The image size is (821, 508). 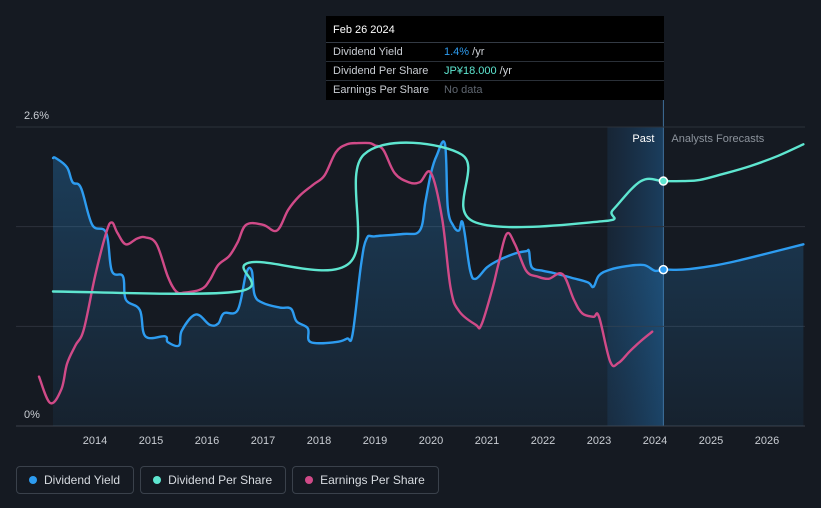 What do you see at coordinates (495, 33) in the screenshot?
I see `tooltip-date: Feb 26 2024` at bounding box center [495, 33].